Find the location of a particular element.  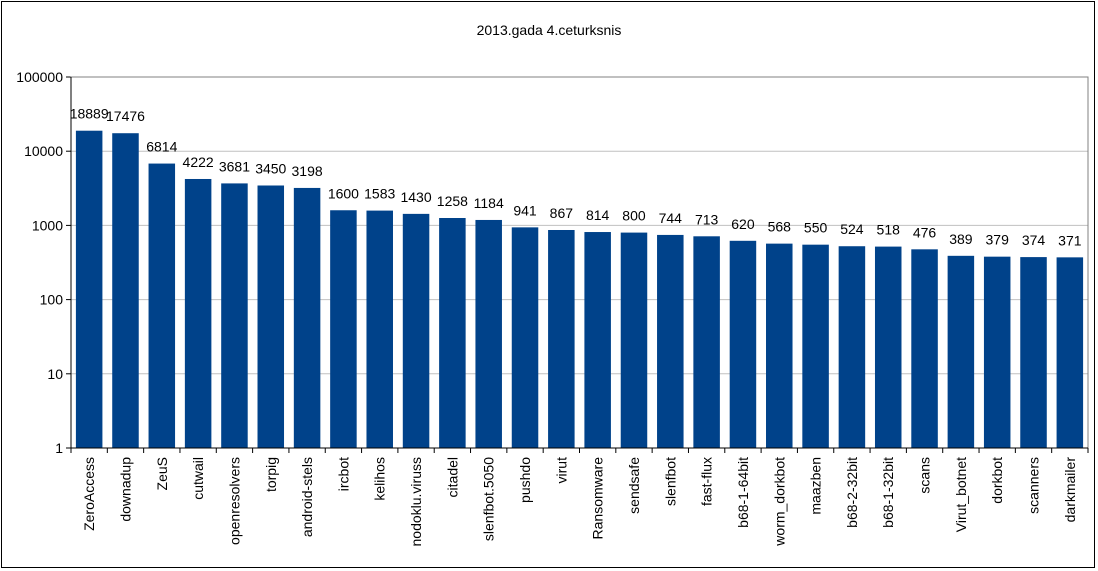

data-label: 371 is located at coordinates (1070, 240).